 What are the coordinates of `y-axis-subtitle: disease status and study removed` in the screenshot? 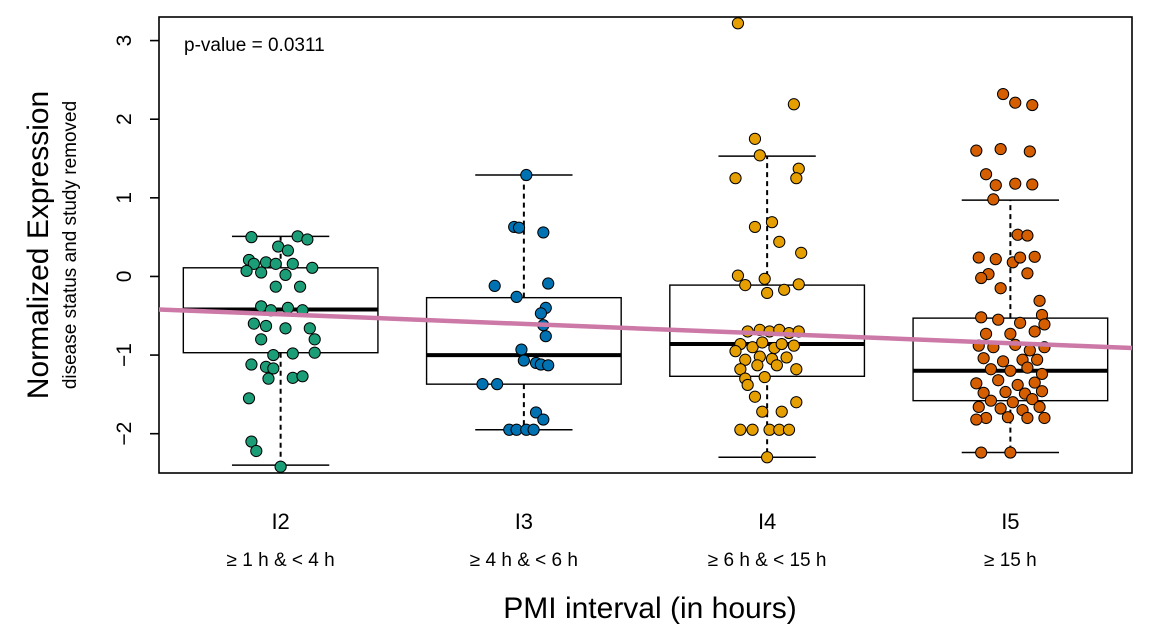 It's located at (70, 245).